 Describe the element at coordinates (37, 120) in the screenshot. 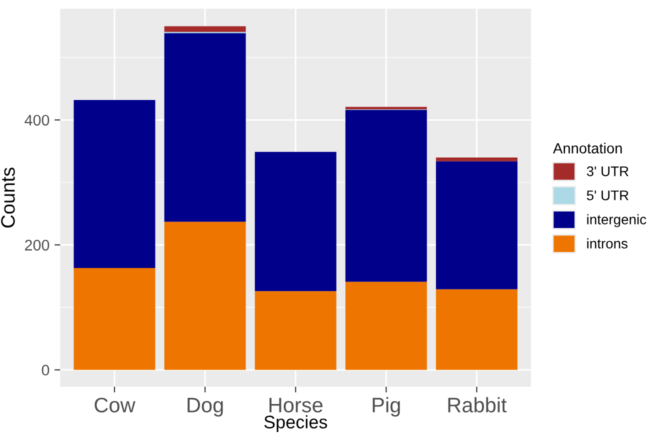

I see `y-tick-label: 400` at that location.